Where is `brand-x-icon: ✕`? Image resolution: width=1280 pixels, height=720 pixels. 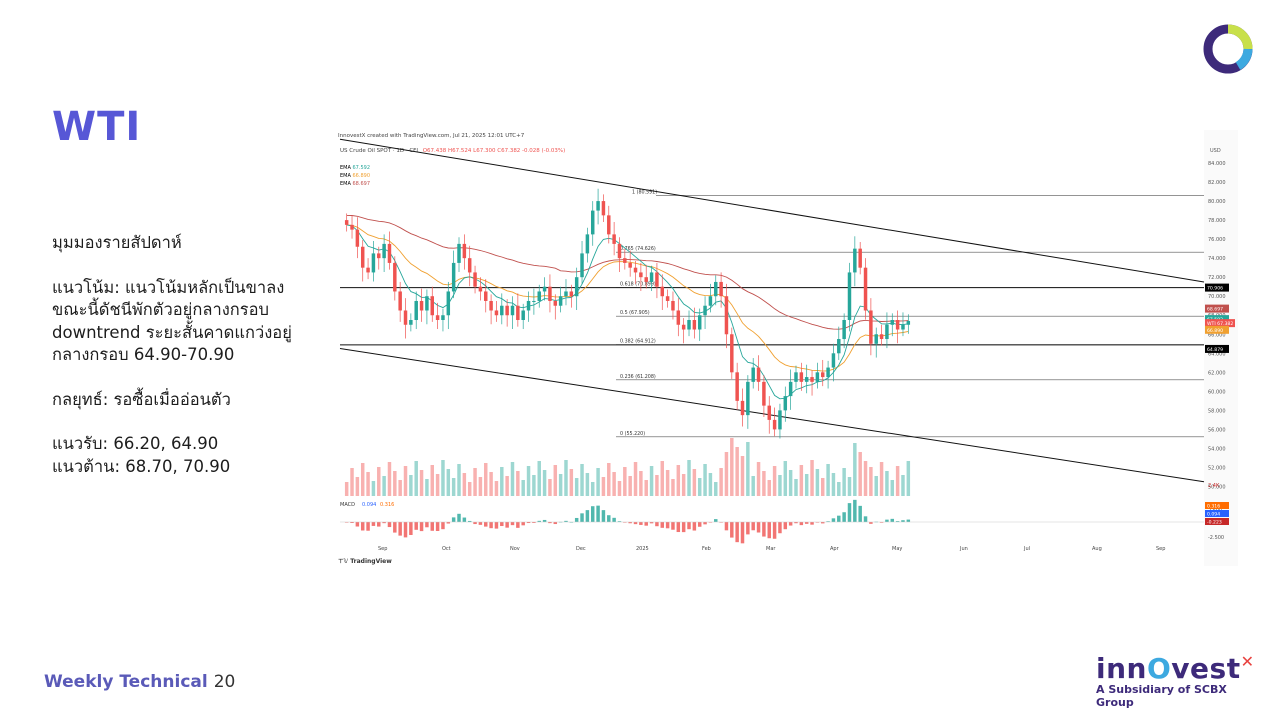 brand-x-icon: ✕ is located at coordinates (1247, 661).